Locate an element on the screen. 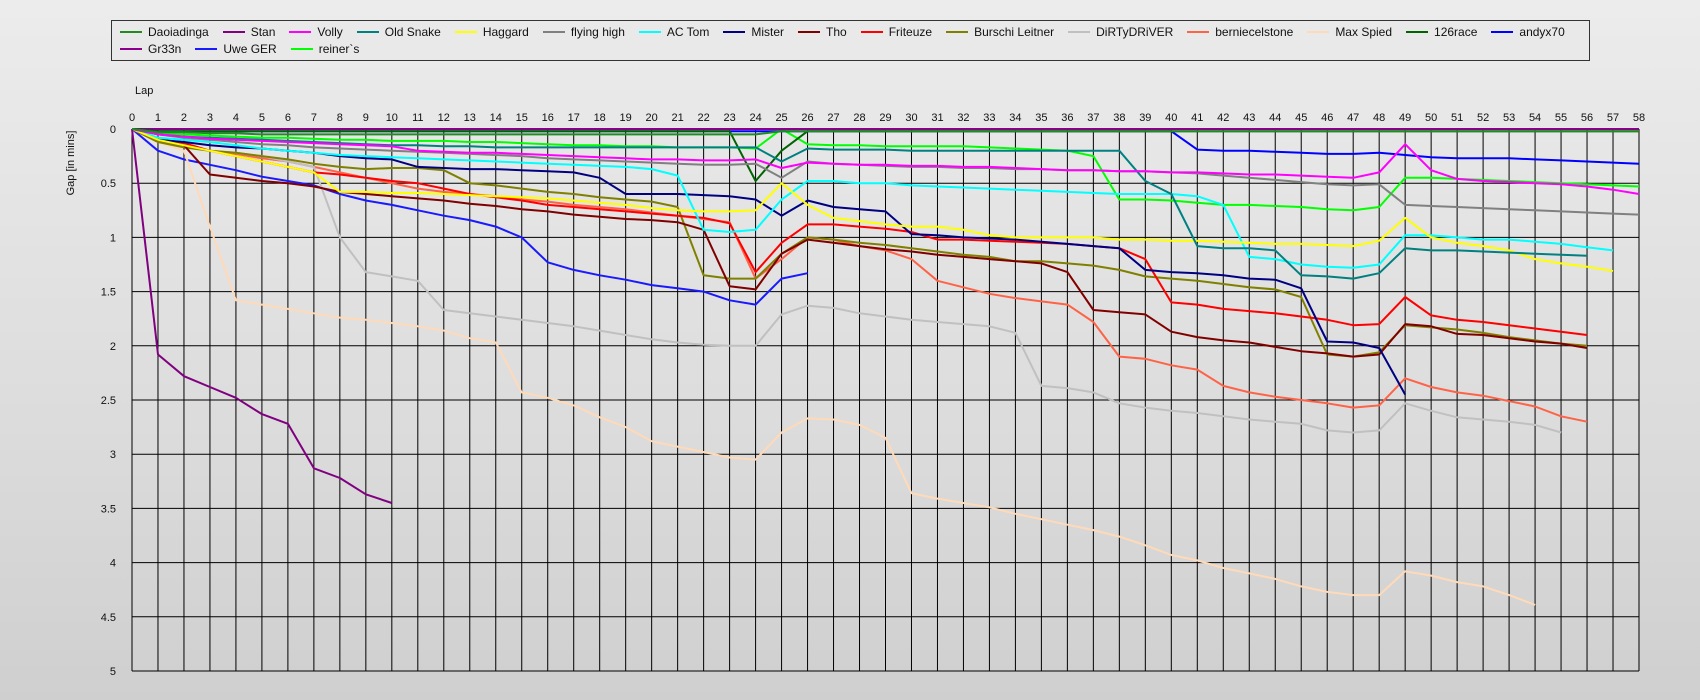 This screenshot has width=1700, height=700. x-tick-label: 38 is located at coordinates (1119, 118).